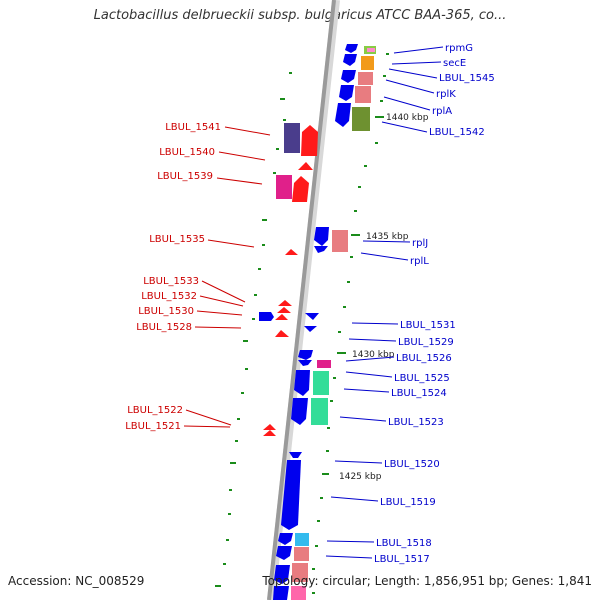 Image resolution: width=600 pixels, height=600 pixels. What do you see at coordinates (422, 378) in the screenshot?
I see `label-lbul1525: LBUL_1525` at bounding box center [422, 378].